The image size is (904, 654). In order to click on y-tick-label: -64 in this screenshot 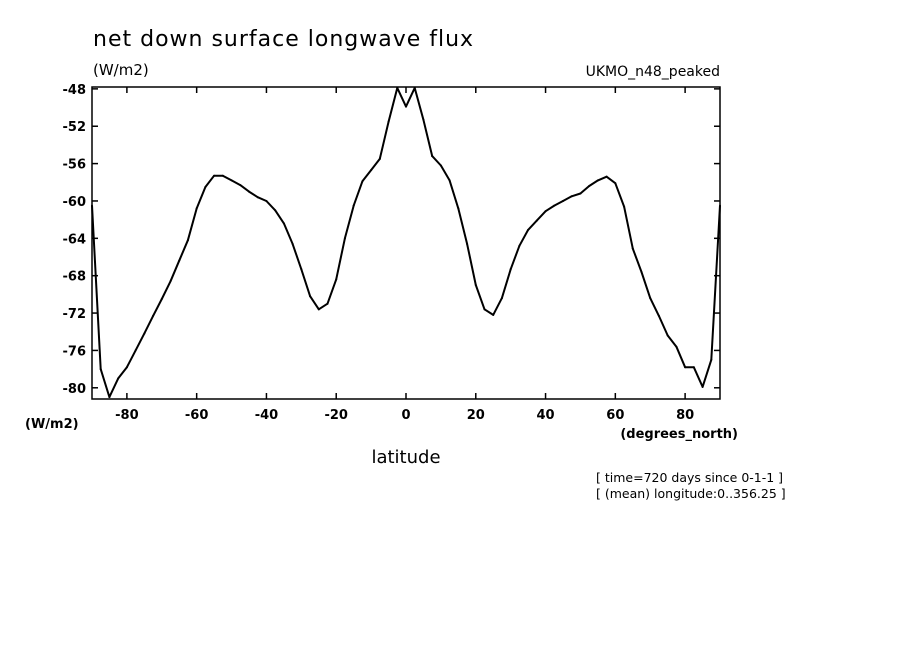, I will do `click(75, 239)`.